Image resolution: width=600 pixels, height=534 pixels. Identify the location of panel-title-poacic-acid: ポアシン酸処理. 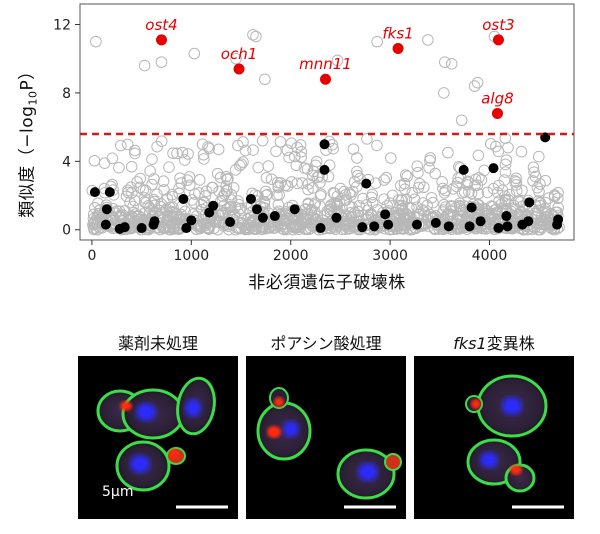
(326, 343).